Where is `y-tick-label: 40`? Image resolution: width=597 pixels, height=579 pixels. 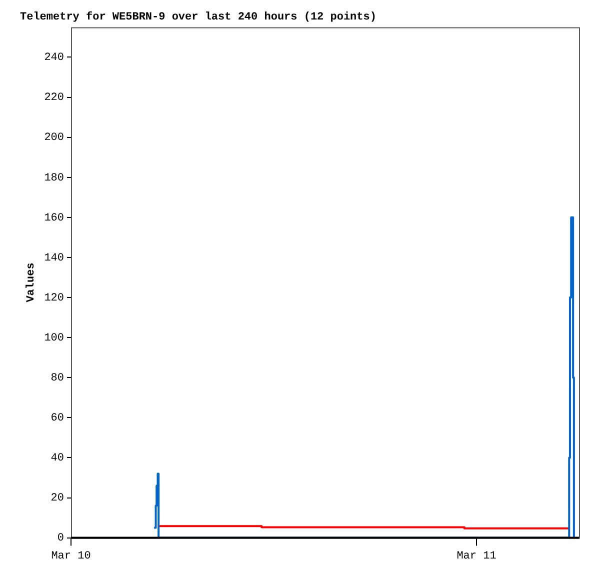
y-tick-label: 40 is located at coordinates (57, 458).